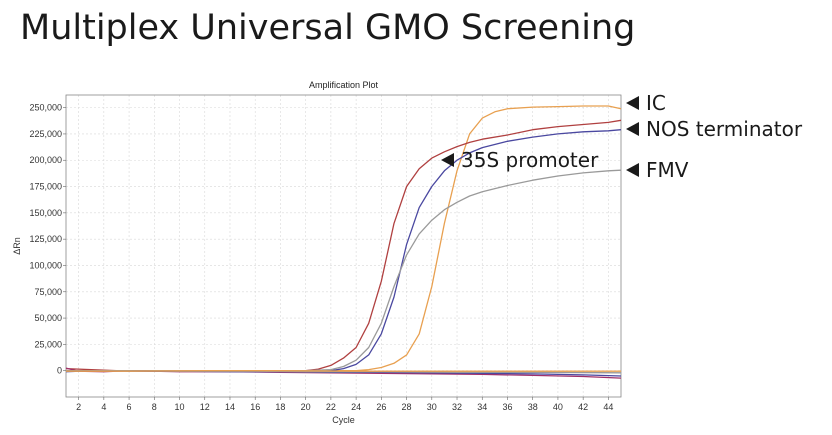 The height and width of the screenshot is (435, 832). Describe the element at coordinates (48, 292) in the screenshot. I see `y-tick-label: 75,000` at that location.